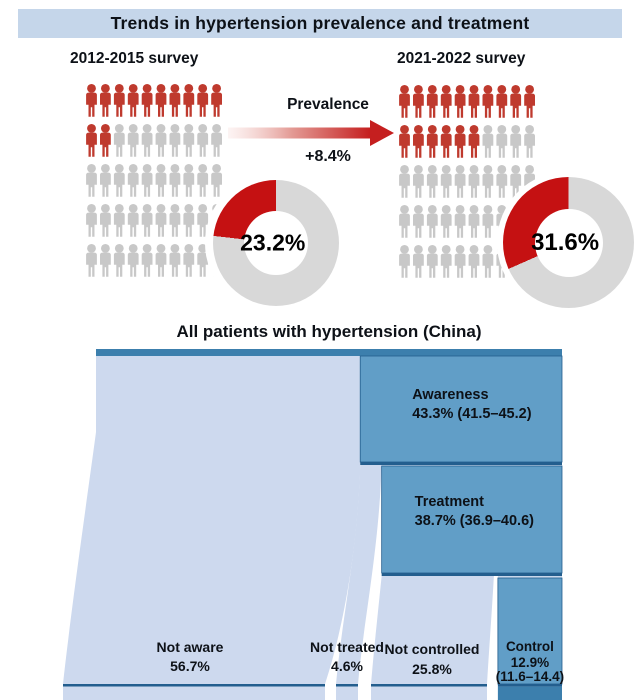 Image resolution: width=640 pixels, height=700 pixels. What do you see at coordinates (329, 352) in the screenshot?
I see `sankey-source-bar` at bounding box center [329, 352].